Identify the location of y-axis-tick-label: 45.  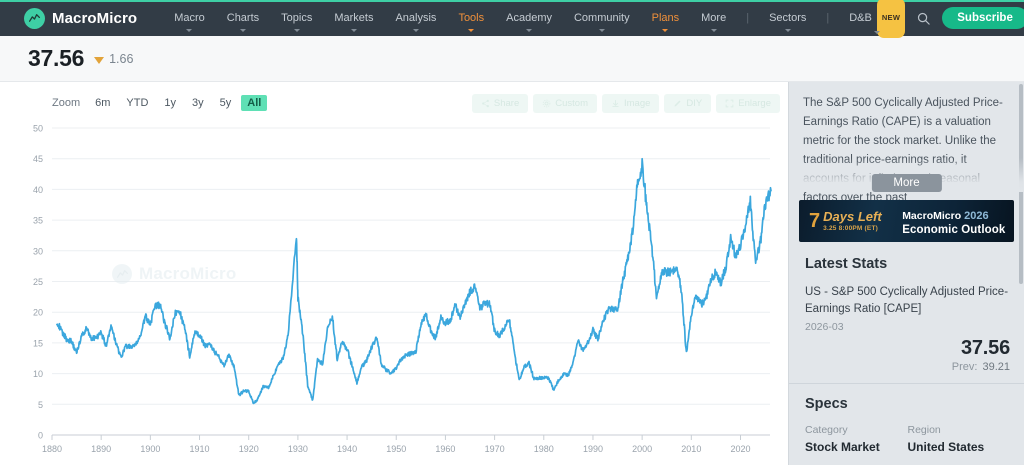
(38, 159).